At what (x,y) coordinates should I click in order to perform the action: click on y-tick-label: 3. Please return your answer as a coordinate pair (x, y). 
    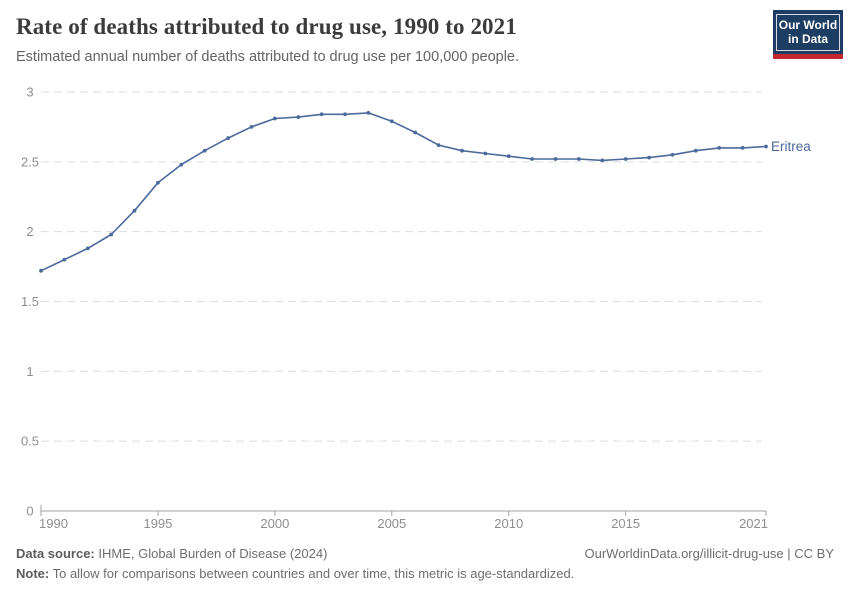
    Looking at the image, I should click on (29, 91).